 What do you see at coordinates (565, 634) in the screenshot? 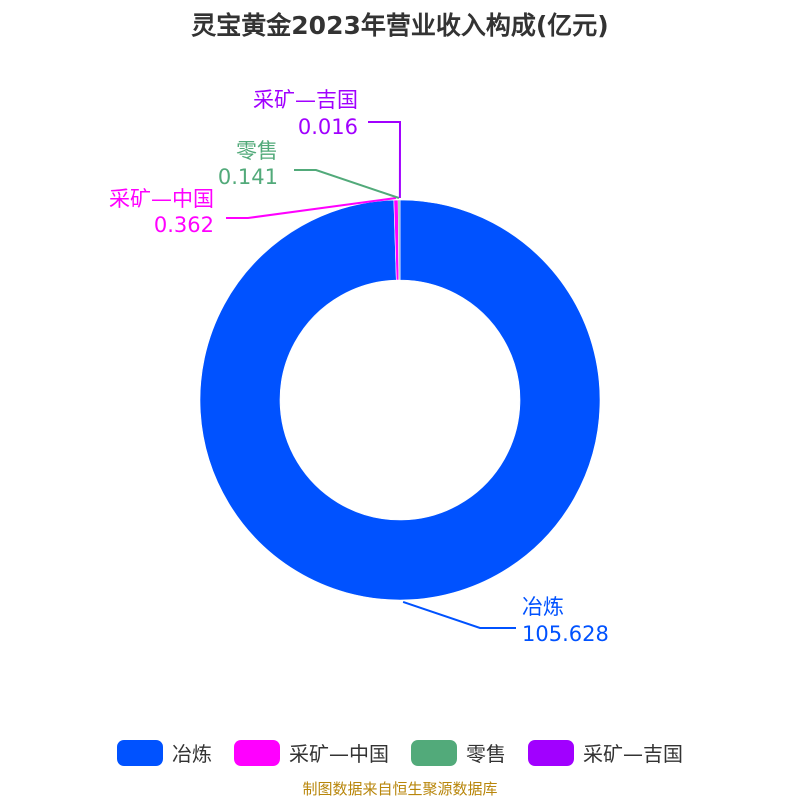
I see `slice-value-0: 105.628` at bounding box center [565, 634].